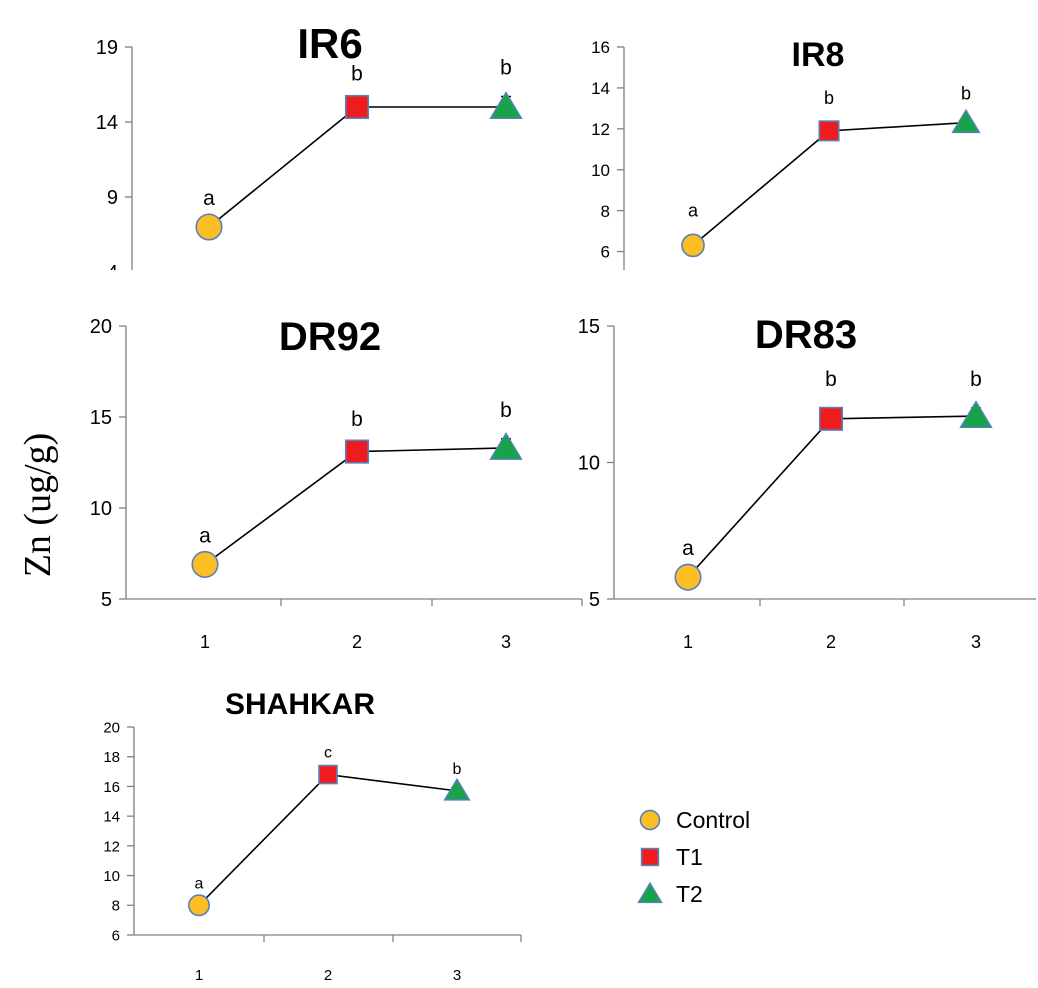 The width and height of the screenshot is (1038, 988). Describe the element at coordinates (111, 757) in the screenshot. I see `y-tick-label: 18` at that location.